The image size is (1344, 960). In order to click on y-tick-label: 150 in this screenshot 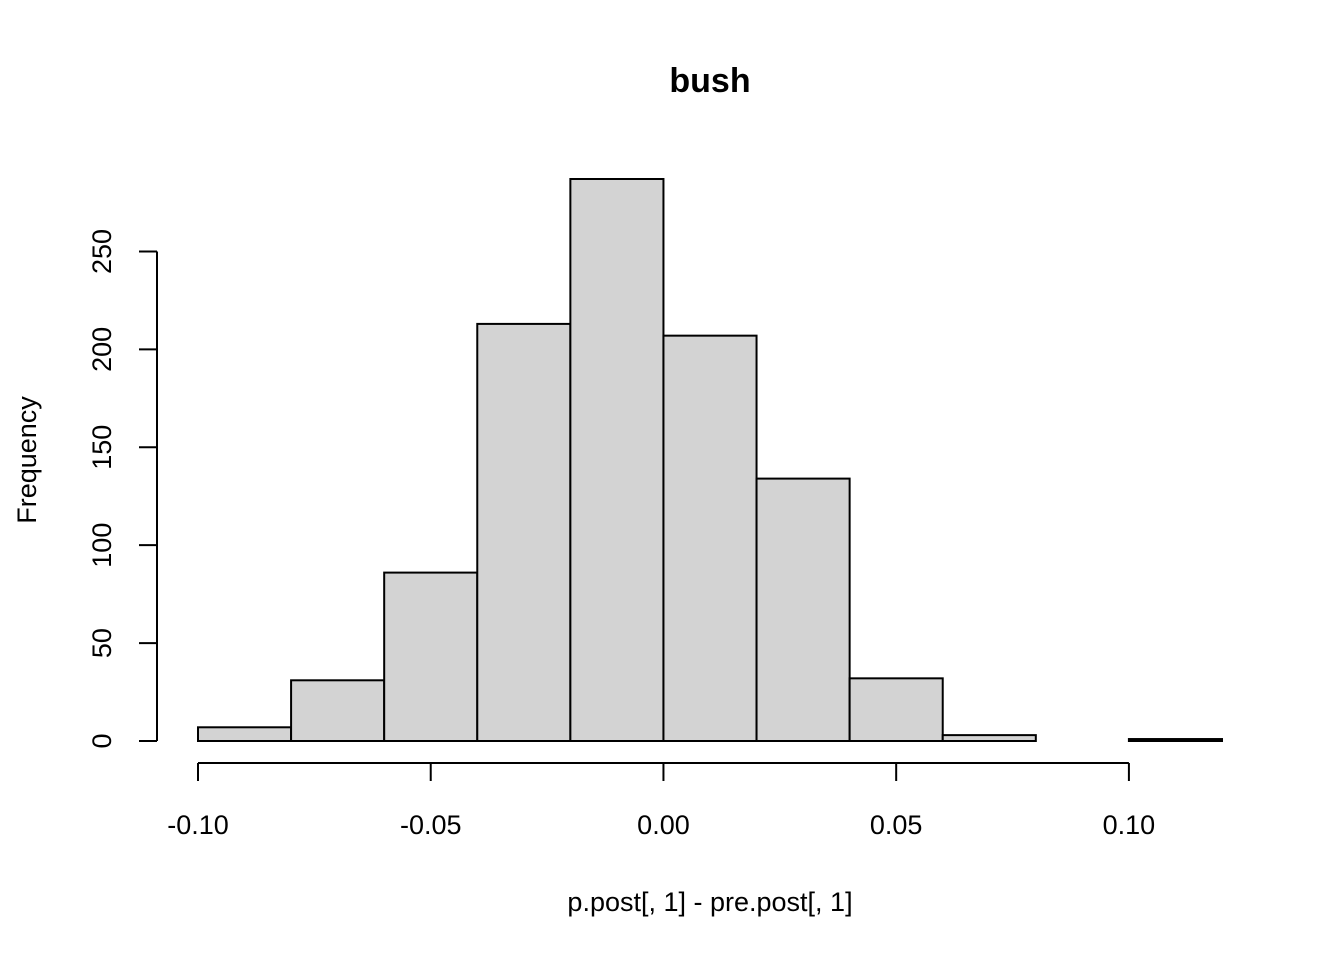, I will do `click(102, 447)`.